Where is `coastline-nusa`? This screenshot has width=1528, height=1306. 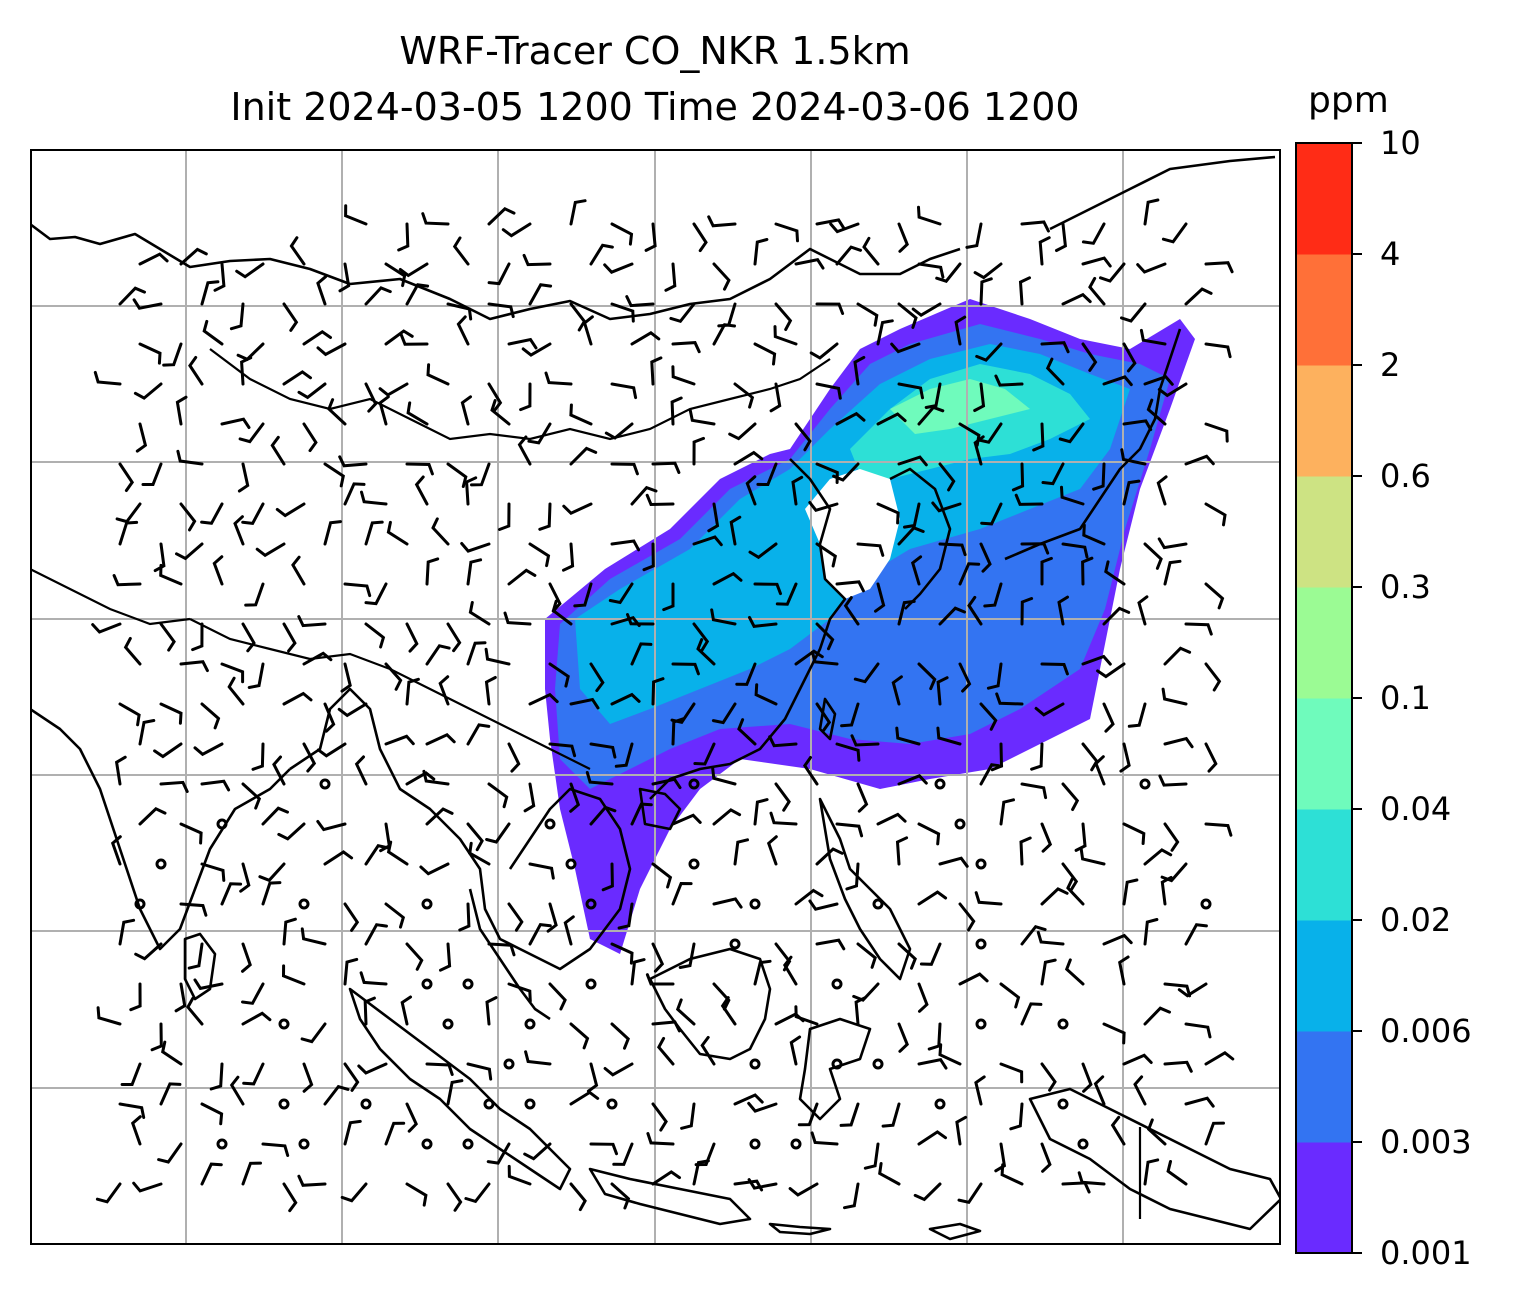
coastline-nusa is located at coordinates (800, 1229).